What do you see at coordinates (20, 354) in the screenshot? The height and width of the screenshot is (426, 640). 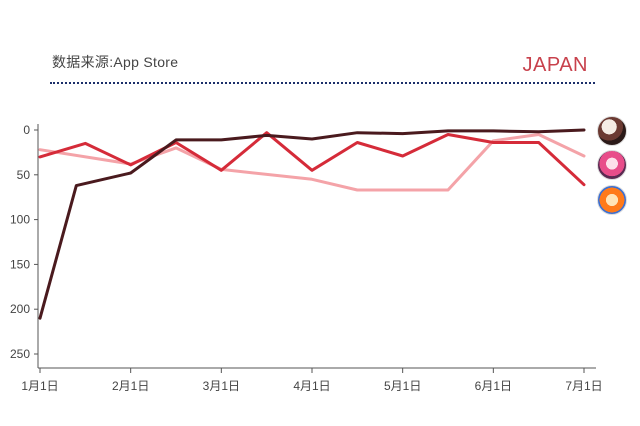 I see `y-tick-label: 250` at bounding box center [20, 354].